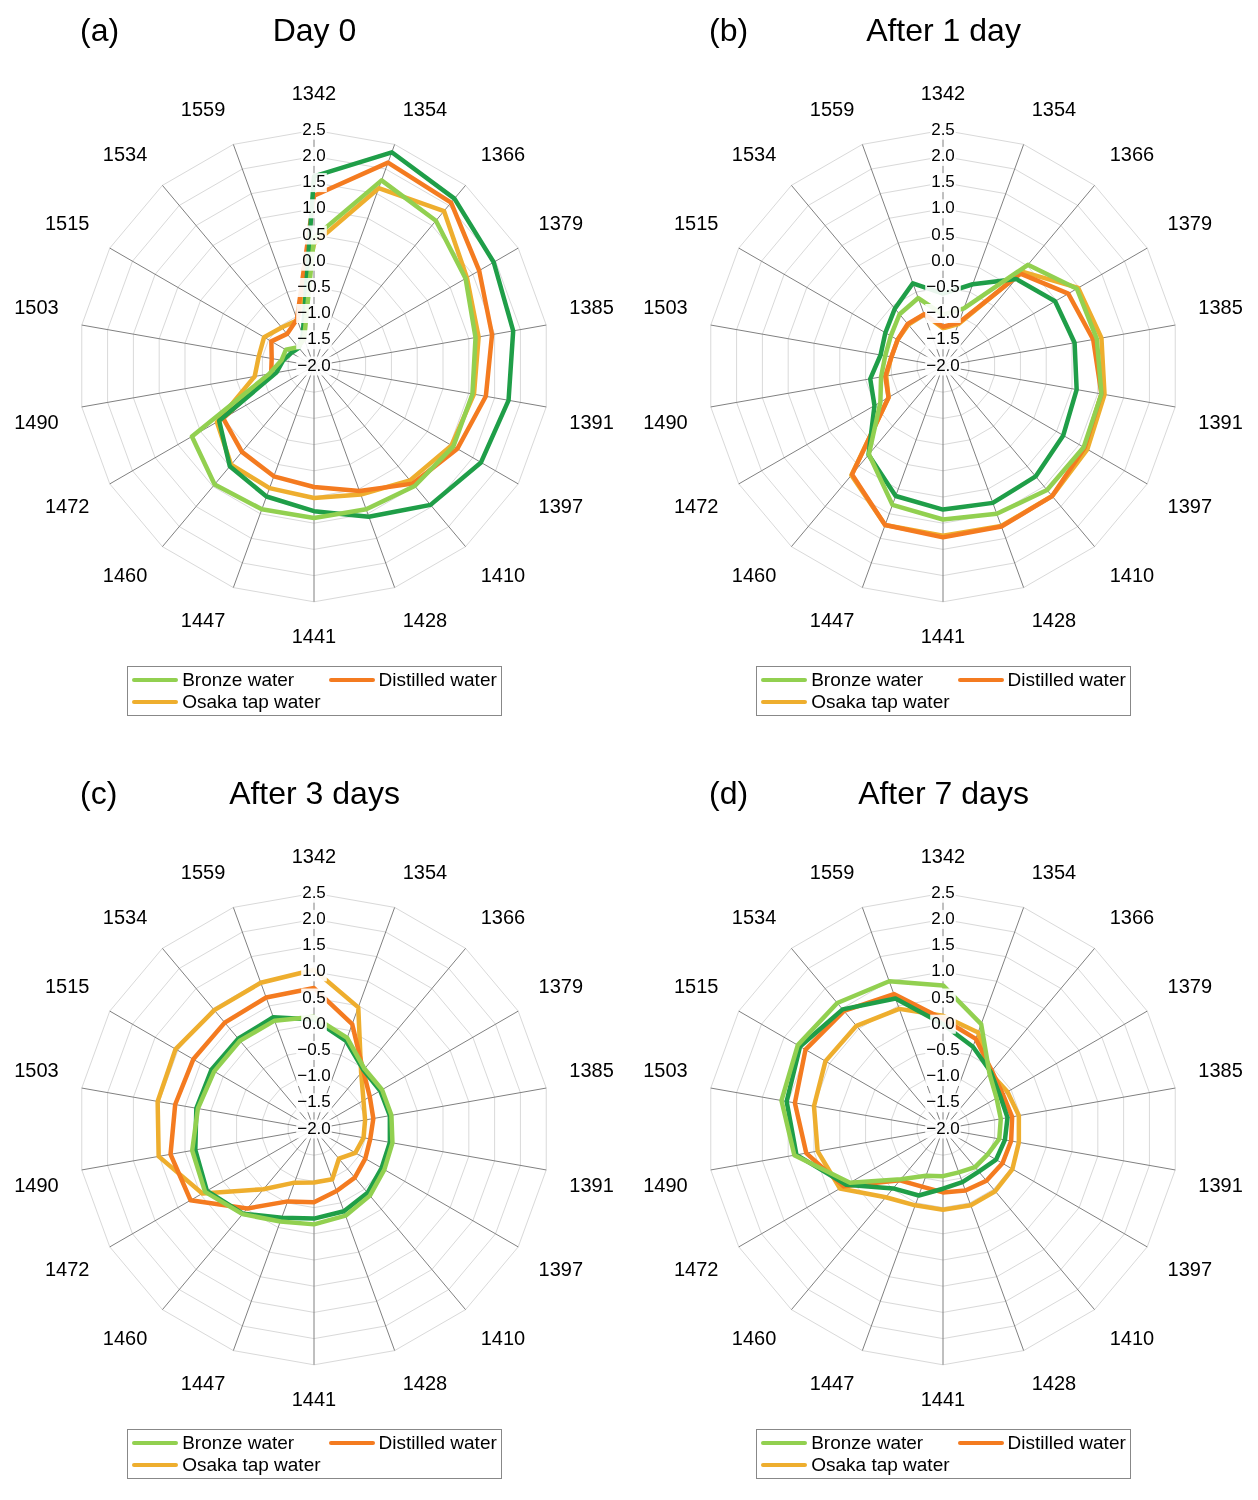  I want to click on chart-title: After 7 days, so click(943, 793).